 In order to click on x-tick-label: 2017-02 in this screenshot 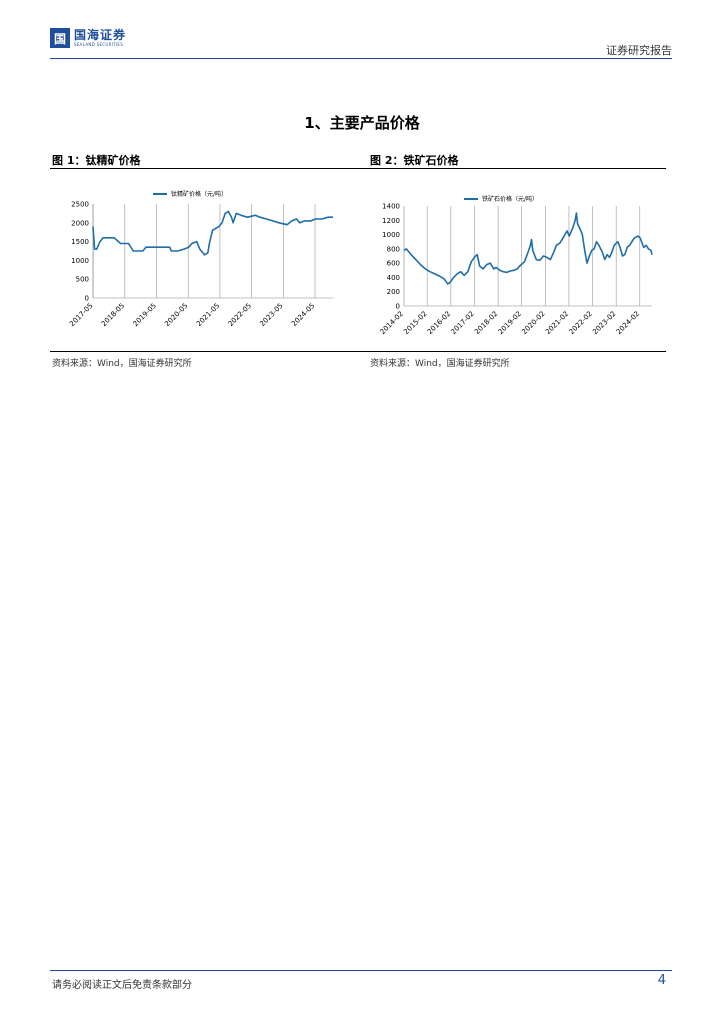, I will do `click(463, 323)`.